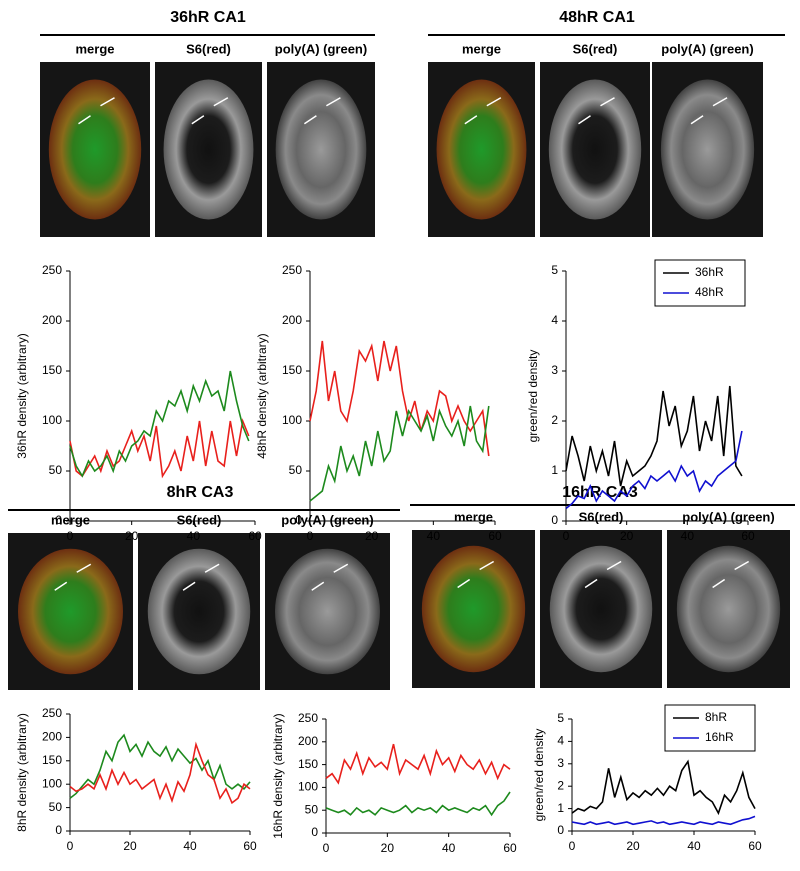 The width and height of the screenshot is (800, 871). What do you see at coordinates (278, 775) in the screenshot?
I see `y-axis-label: 16hR density (arbitrary)` at bounding box center [278, 775].